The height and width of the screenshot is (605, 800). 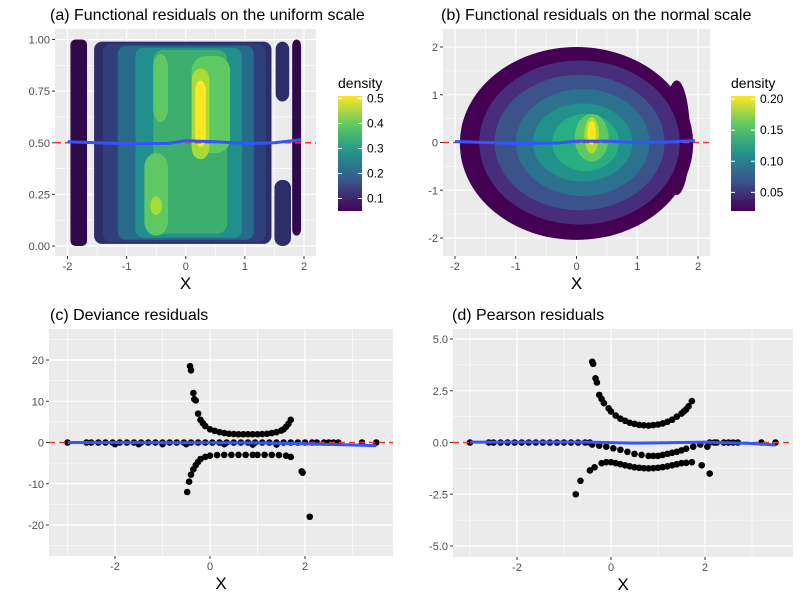 What do you see at coordinates (375, 174) in the screenshot?
I see `legend-label: 0.2` at bounding box center [375, 174].